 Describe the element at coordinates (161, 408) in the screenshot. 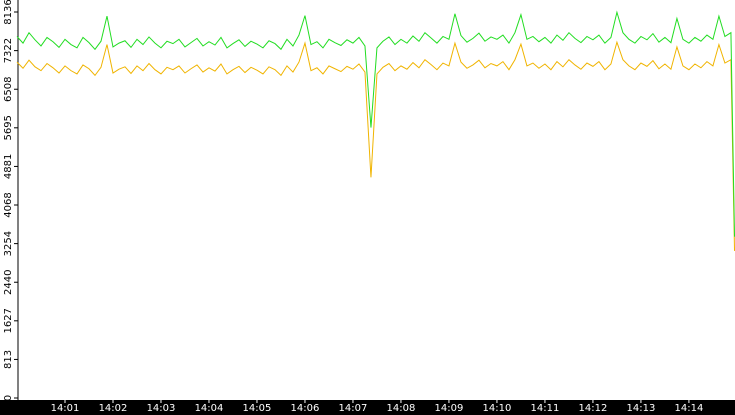

I see `x-tick-label: 14:03` at that location.